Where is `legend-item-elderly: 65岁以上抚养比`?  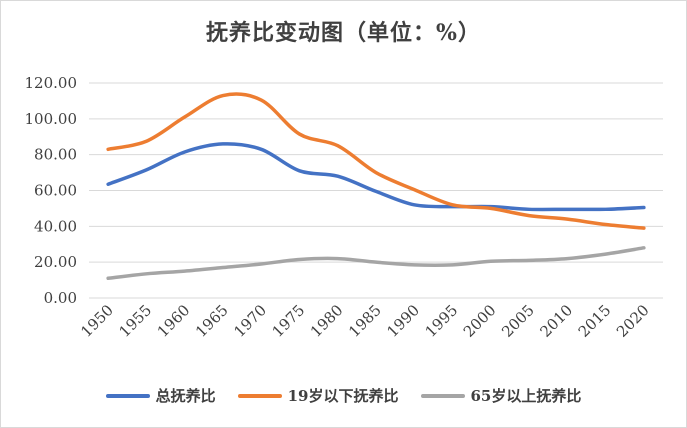 legend-item-elderly: 65岁以上抚养比 is located at coordinates (501, 395).